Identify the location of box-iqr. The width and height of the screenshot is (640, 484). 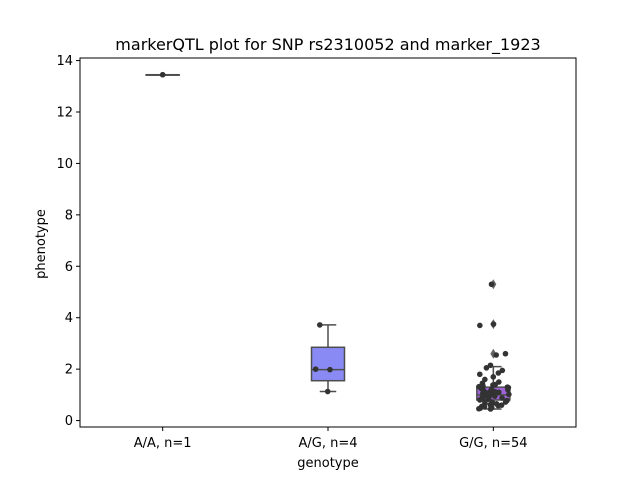
(328, 364).